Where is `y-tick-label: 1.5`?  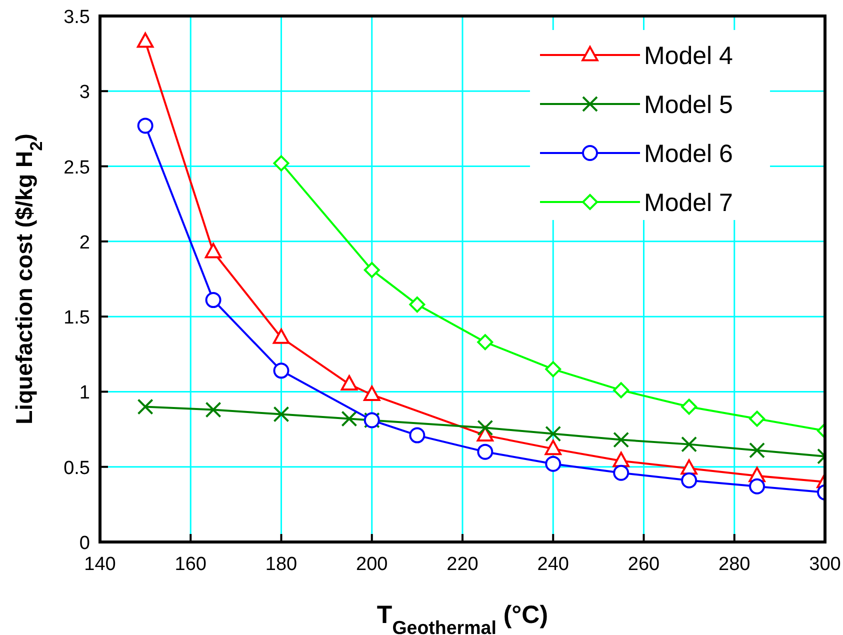 y-tick-label: 1.5 is located at coordinates (77, 318).